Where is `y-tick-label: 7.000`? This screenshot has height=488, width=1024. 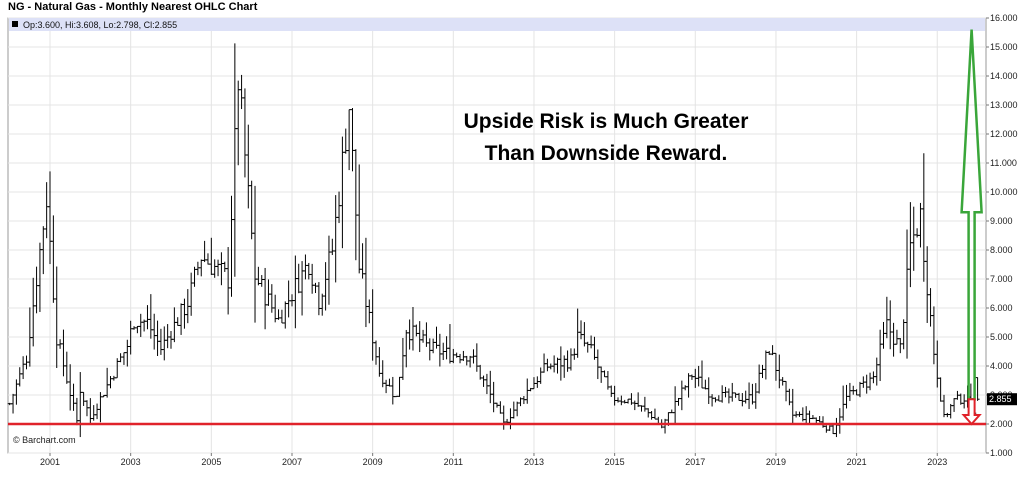 y-tick-label: 7.000 is located at coordinates (1001, 279).